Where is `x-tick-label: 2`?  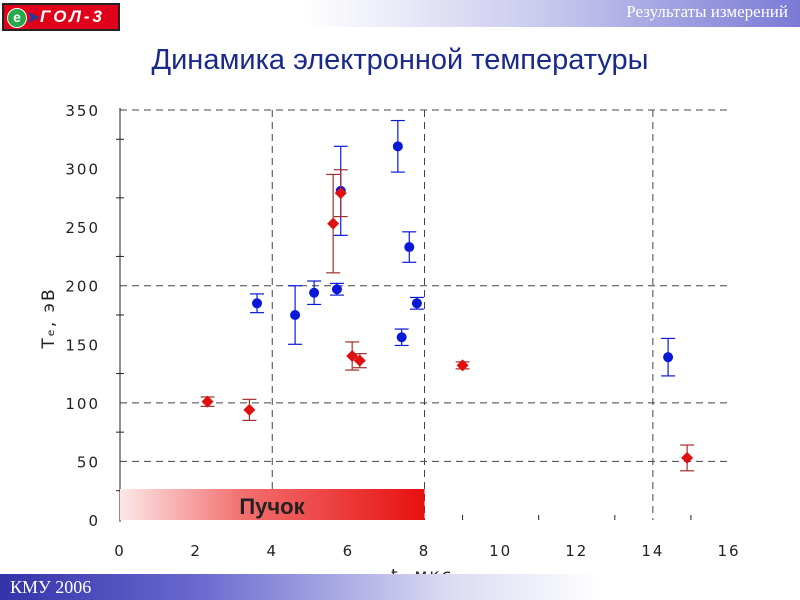 x-tick-label: 2 is located at coordinates (196, 551).